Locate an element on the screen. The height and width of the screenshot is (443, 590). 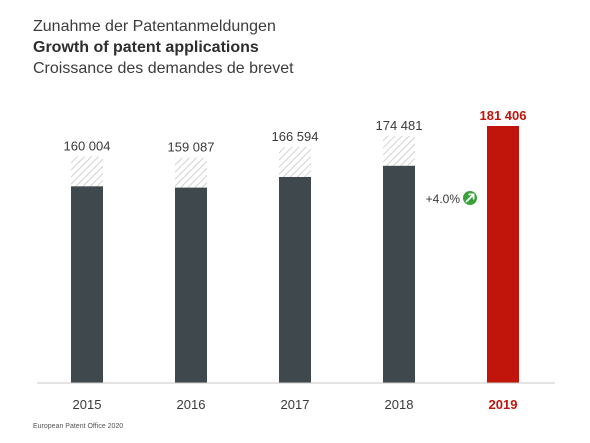
value-label-2017: 166 594 is located at coordinates (295, 136).